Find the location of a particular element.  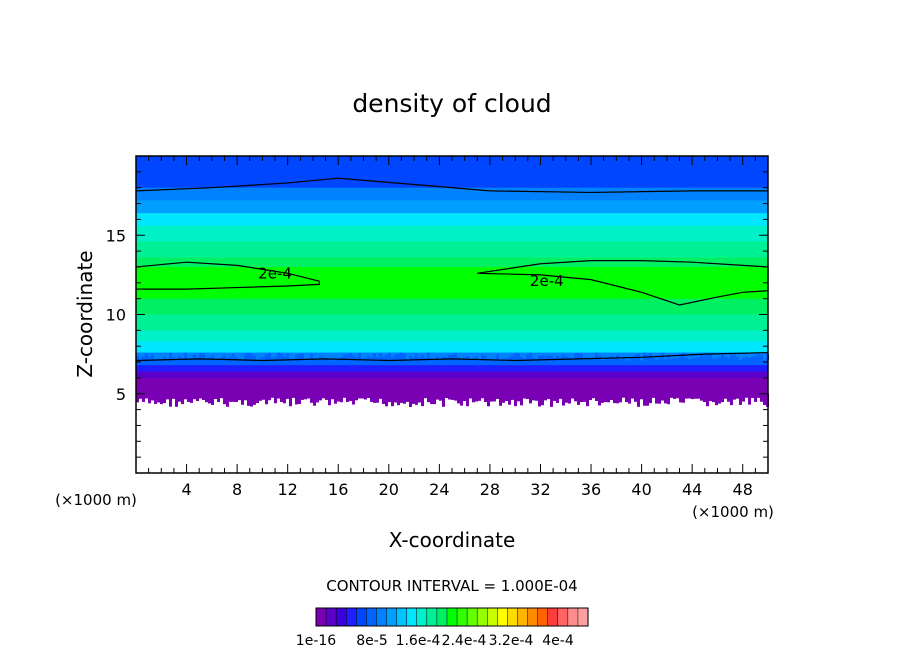

y-tick-labels: 5 10 15 is located at coordinates (116, 315).